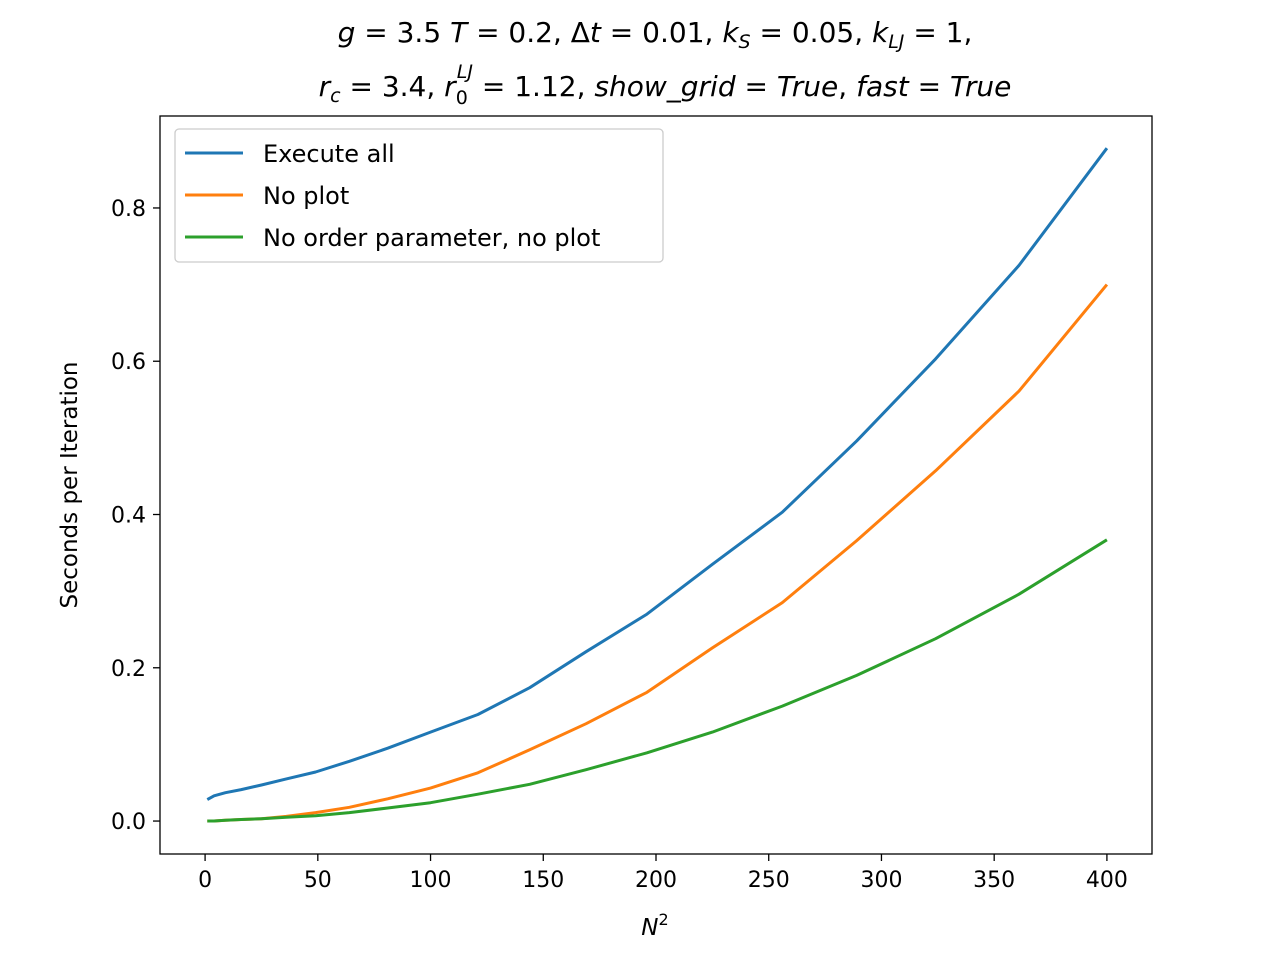 This screenshot has height=960, width=1280. Describe the element at coordinates (128, 209) in the screenshot. I see `y-tick-label: 0.8` at that location.